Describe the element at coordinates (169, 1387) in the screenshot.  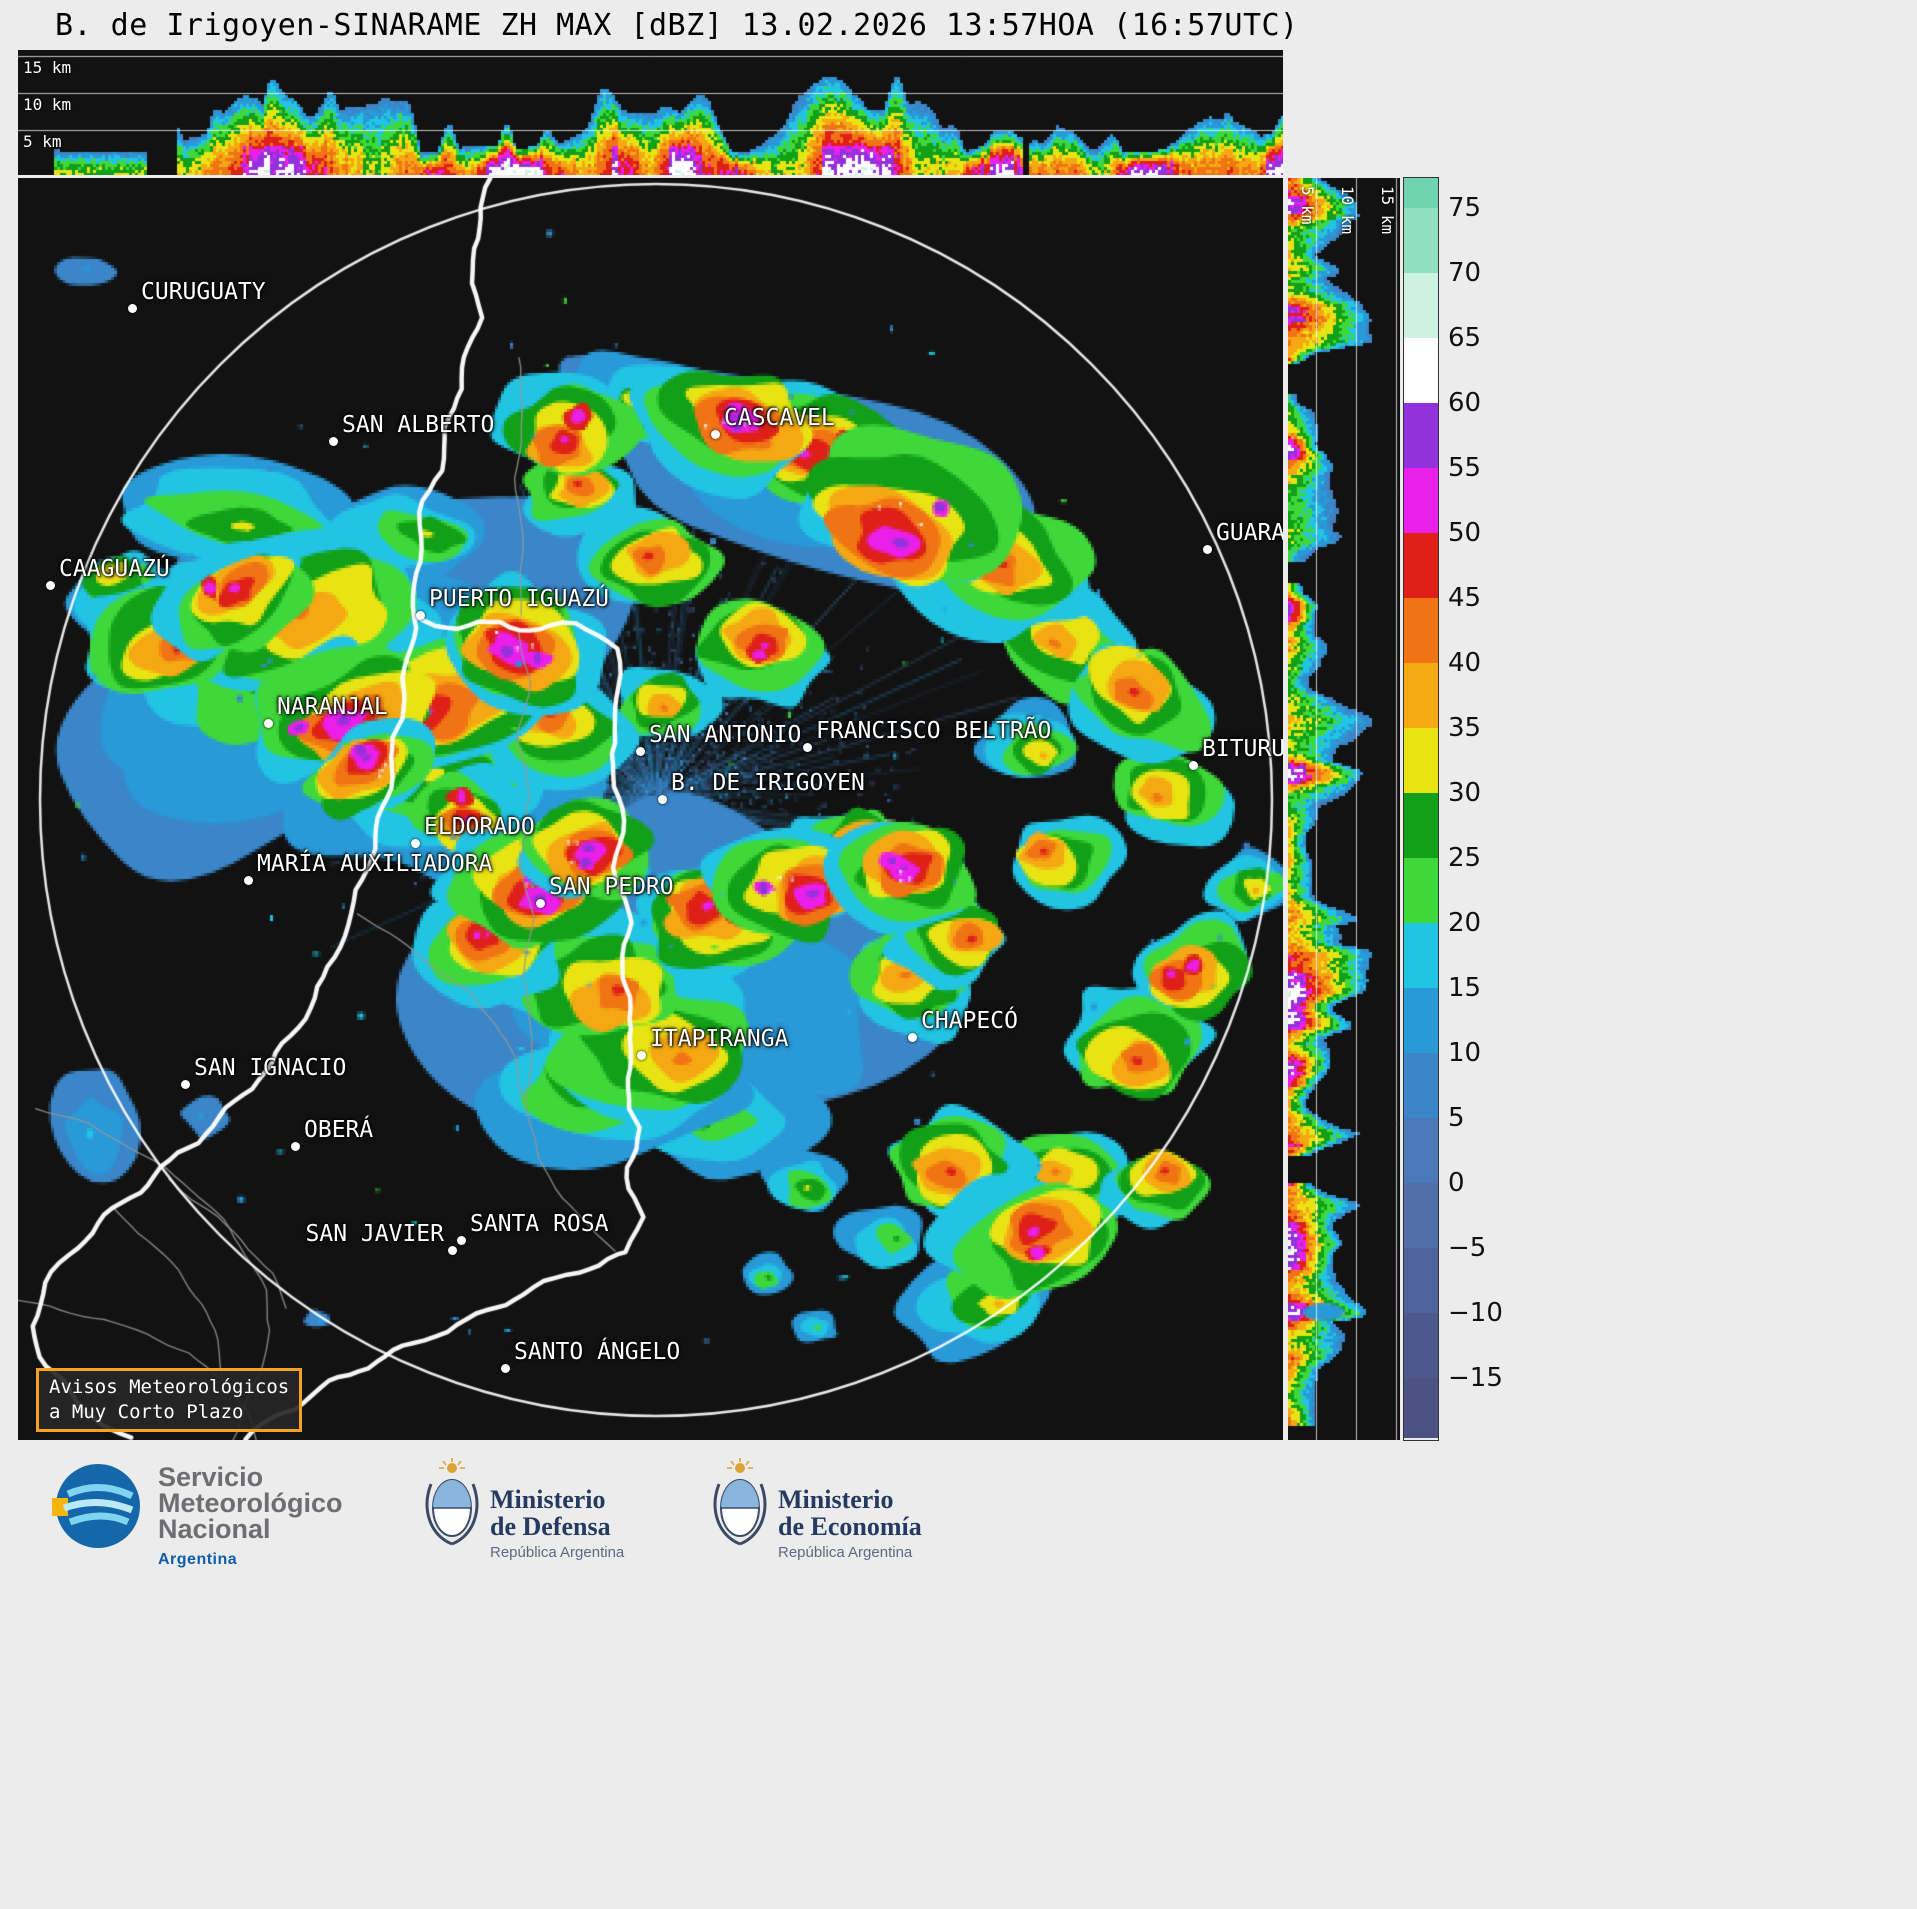
I see `advisory-line1: Avisos Meteorológicos` at that location.